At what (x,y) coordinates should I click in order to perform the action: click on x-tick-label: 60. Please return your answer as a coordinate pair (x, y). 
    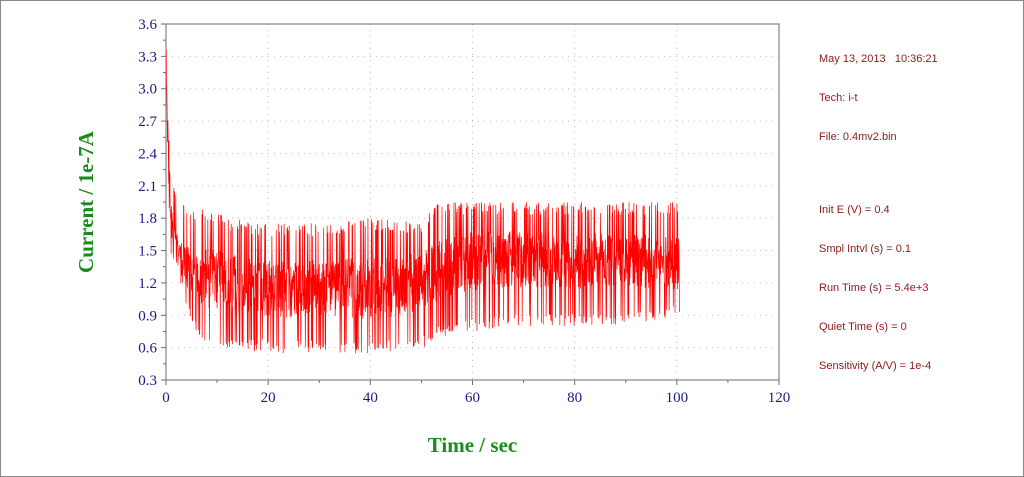
    Looking at the image, I should click on (472, 398).